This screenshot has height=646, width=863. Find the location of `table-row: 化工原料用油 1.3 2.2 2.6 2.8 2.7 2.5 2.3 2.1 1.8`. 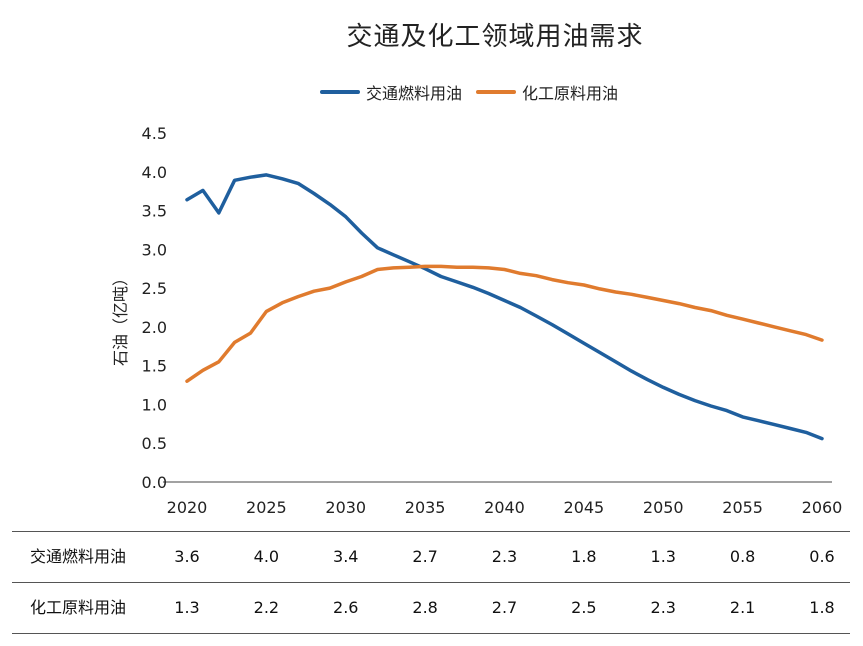

table-row: 化工原料用油 1.3 2.2 2.6 2.8 2.7 2.5 2.3 2.1 1.8 is located at coordinates (431, 608).